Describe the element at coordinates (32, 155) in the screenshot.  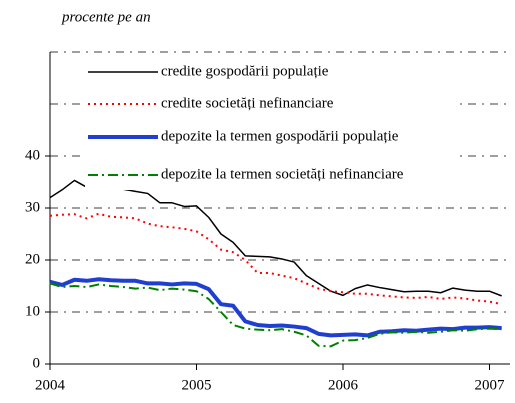
I see `y-tick-label: 40` at that location.